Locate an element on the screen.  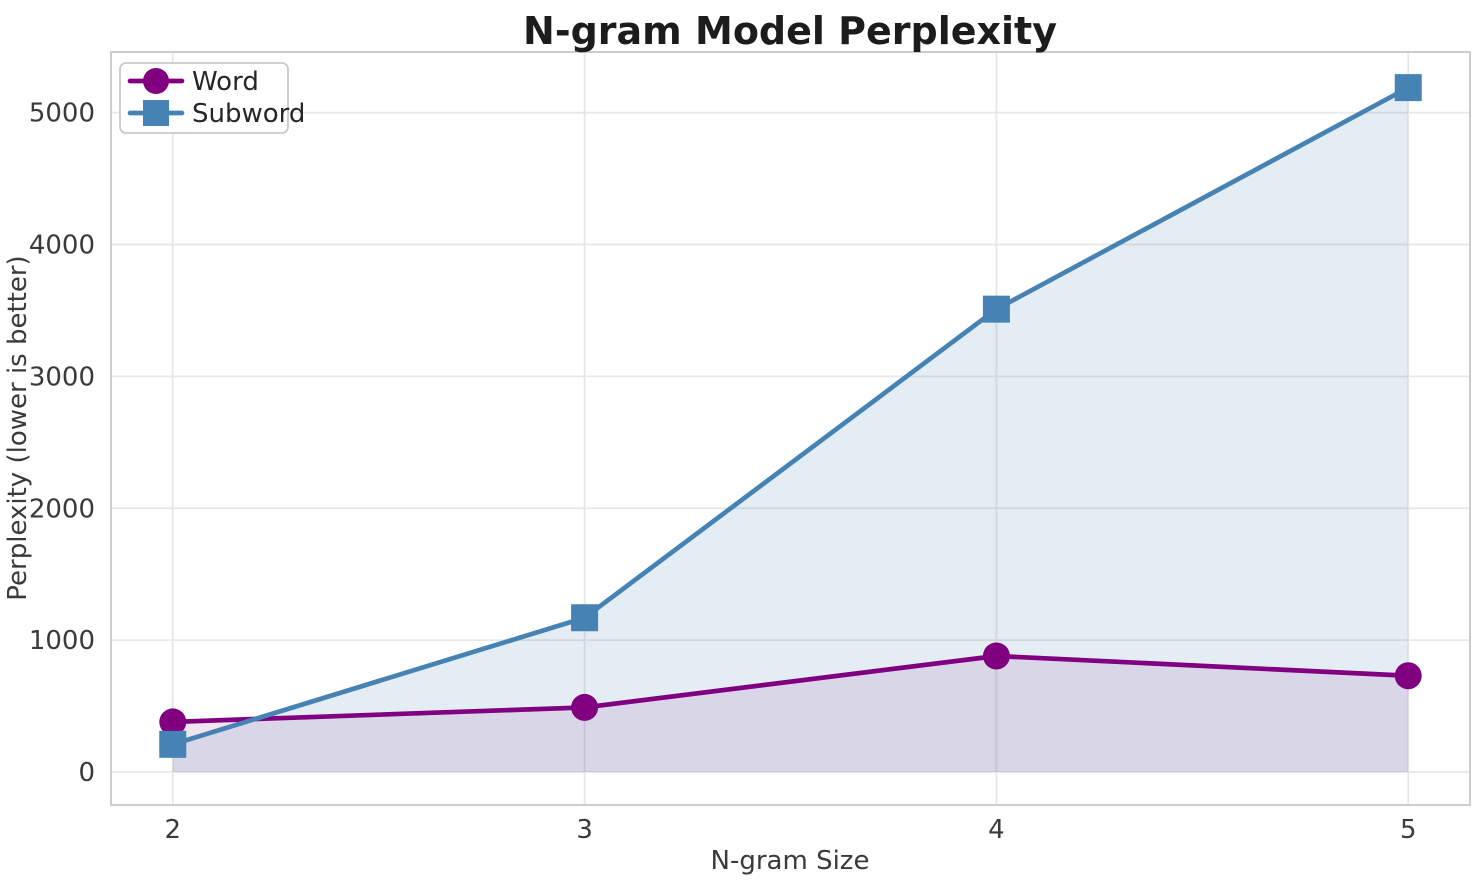
legend-label-word: Word is located at coordinates (225, 82).